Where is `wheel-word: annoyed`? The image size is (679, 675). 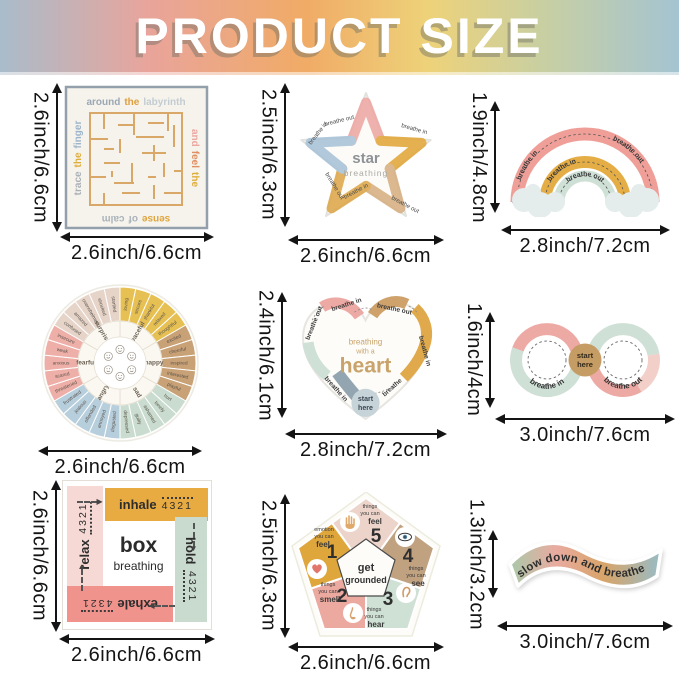
wheel-word: annoyed is located at coordinates (102, 419).